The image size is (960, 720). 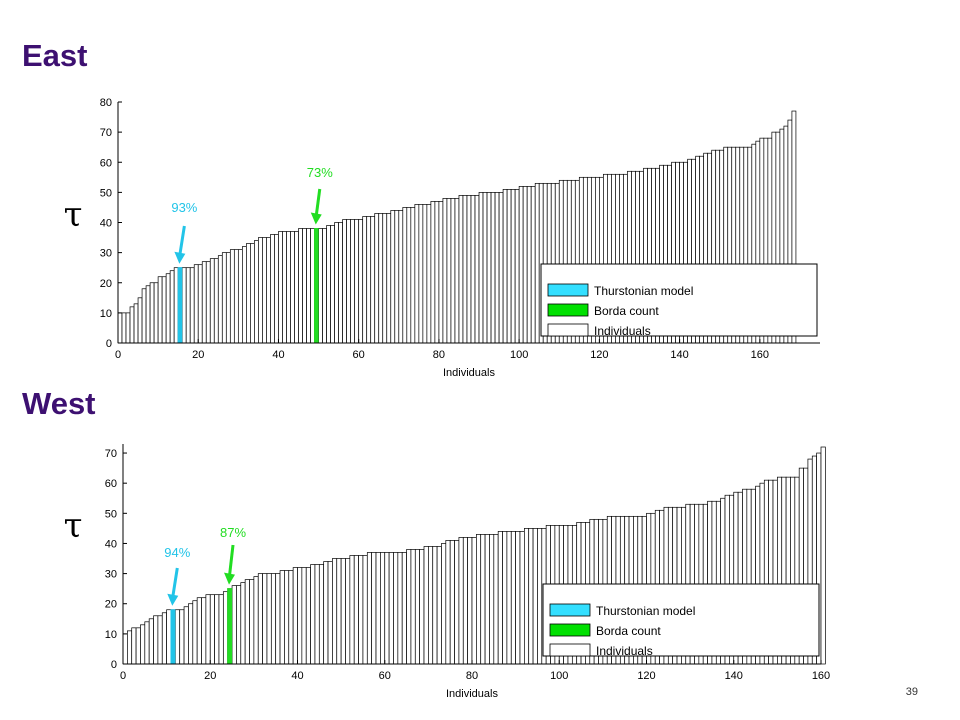 What do you see at coordinates (911, 692) in the screenshot?
I see `slide-number: 39` at bounding box center [911, 692].